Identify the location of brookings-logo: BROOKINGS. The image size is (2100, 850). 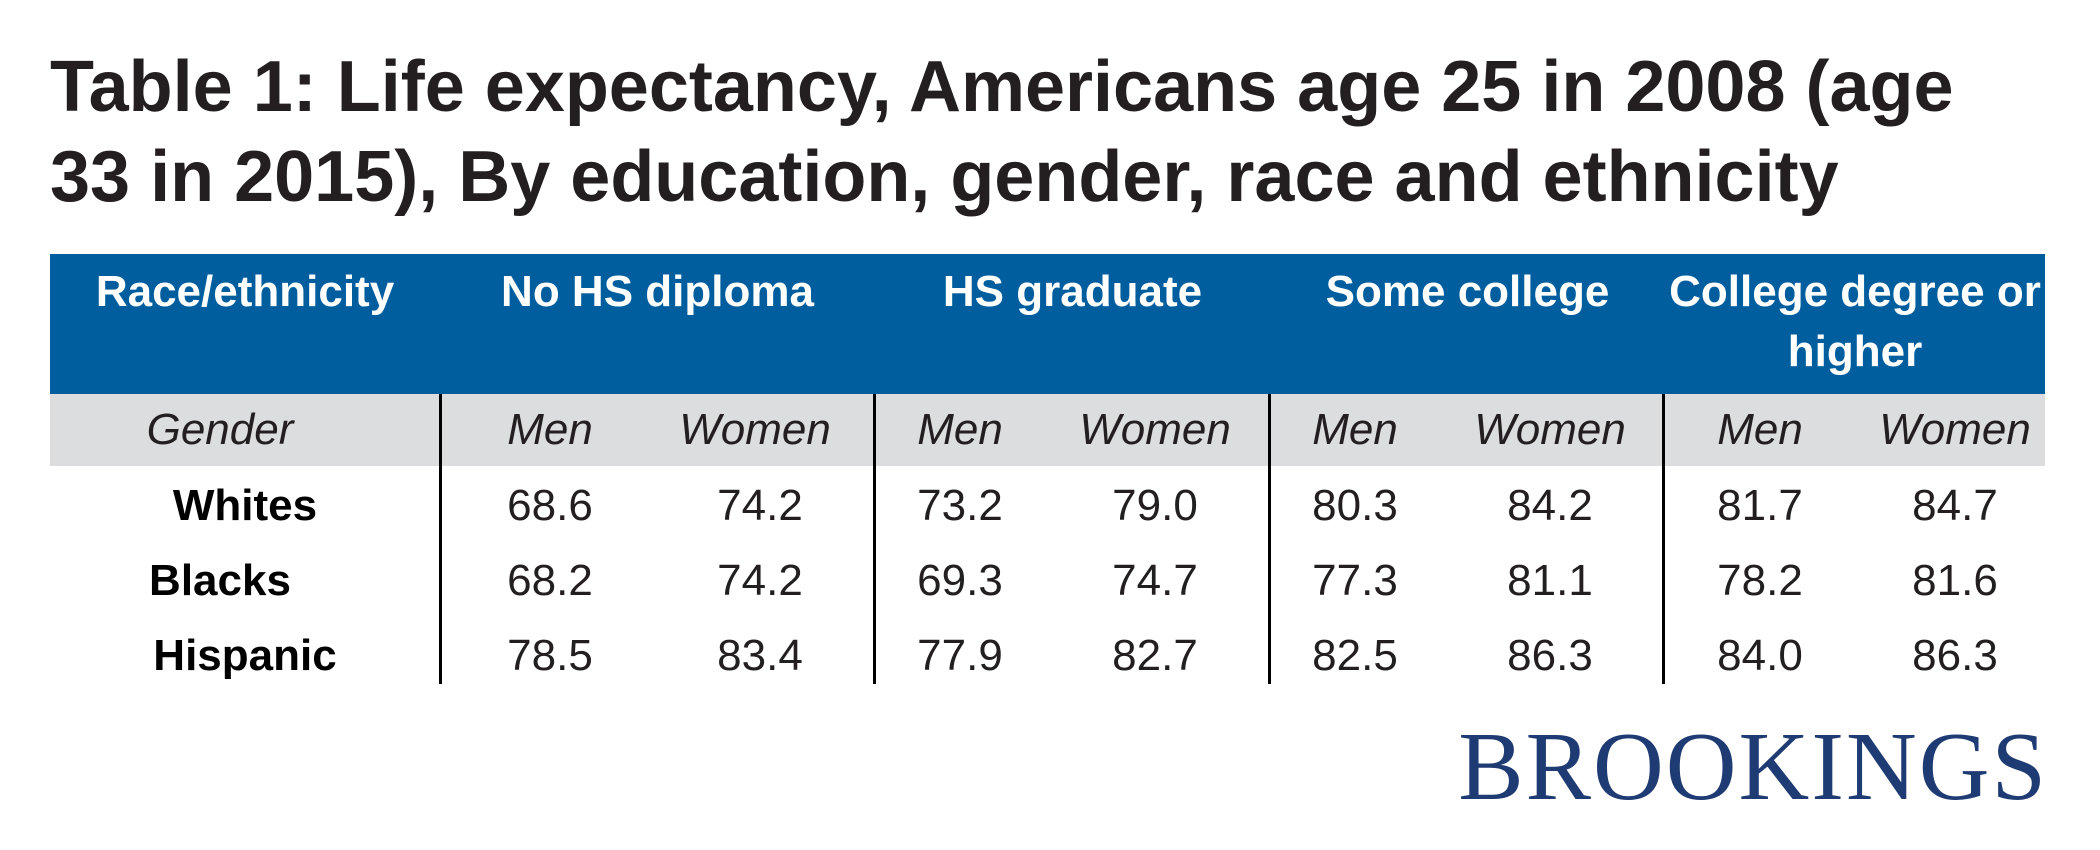
(1753, 767).